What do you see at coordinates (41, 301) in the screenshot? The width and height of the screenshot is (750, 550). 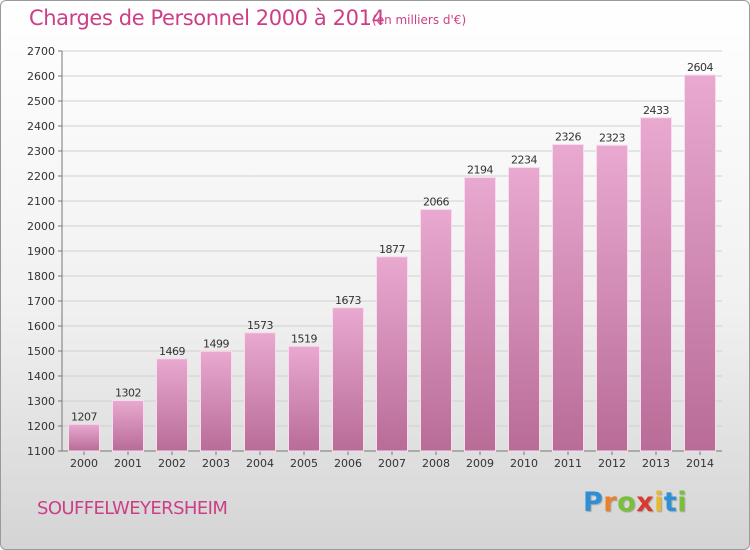 I see `y-tick-label: 1700` at bounding box center [41, 301].